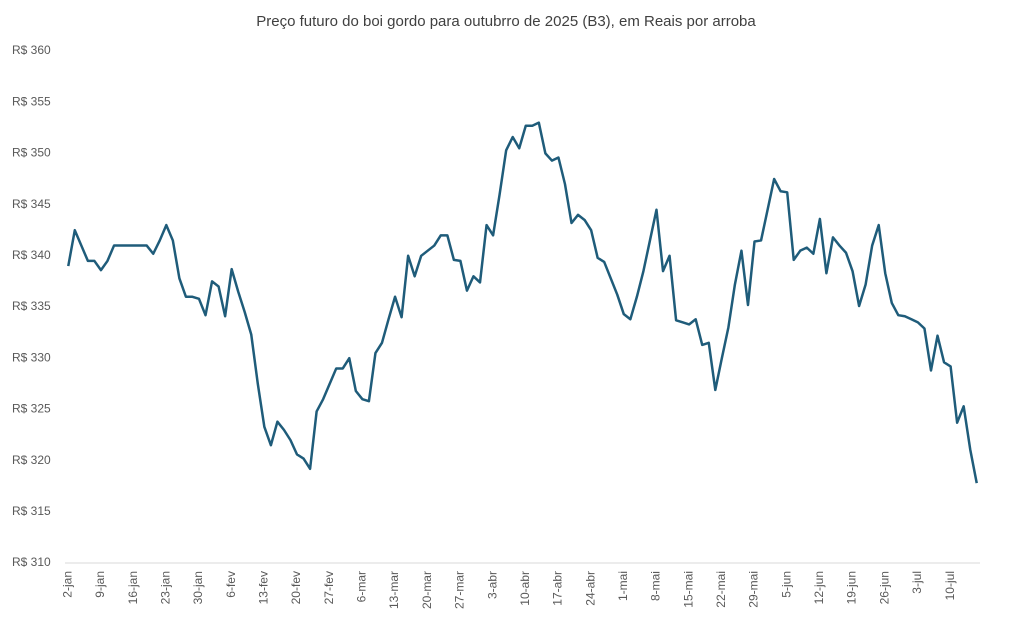 The height and width of the screenshot is (629, 1012). Describe the element at coordinates (100, 584) in the screenshot. I see `x-tick-label: 9-jan` at that location.